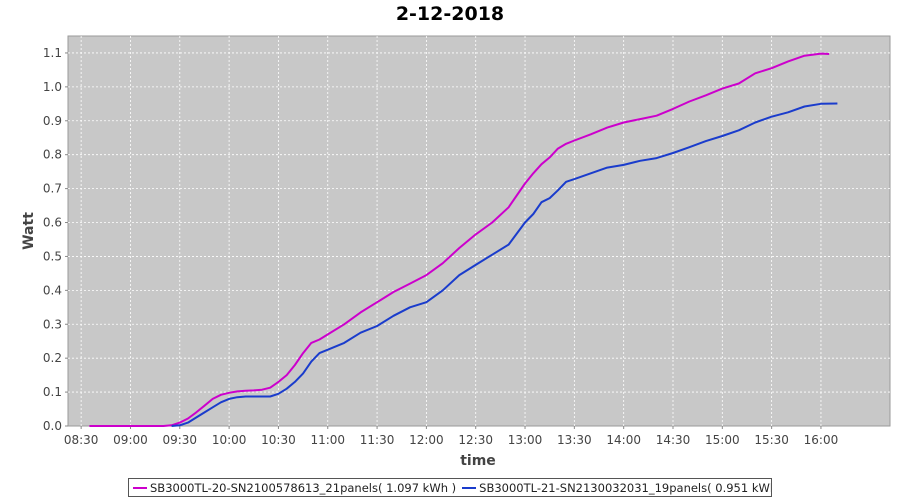  Describe the element at coordinates (179, 440) in the screenshot. I see `x-tick-label: 09:30` at that location.